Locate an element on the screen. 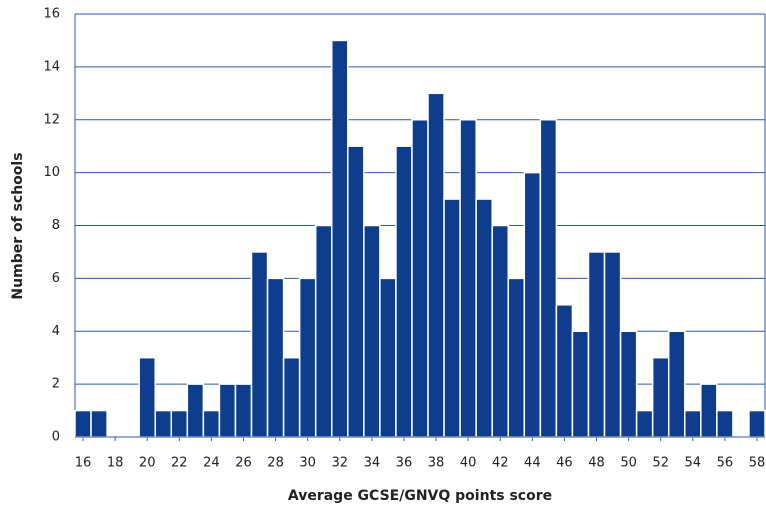 This screenshot has width=766, height=510. x-tick-label: 58 is located at coordinates (757, 463).